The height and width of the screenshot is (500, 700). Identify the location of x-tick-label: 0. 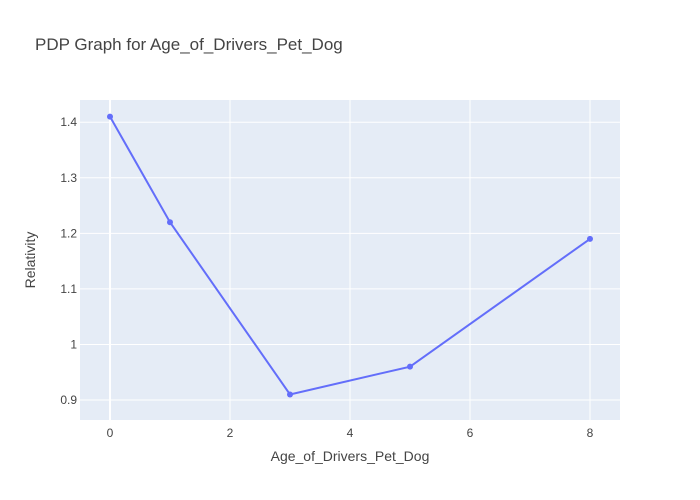
(110, 433).